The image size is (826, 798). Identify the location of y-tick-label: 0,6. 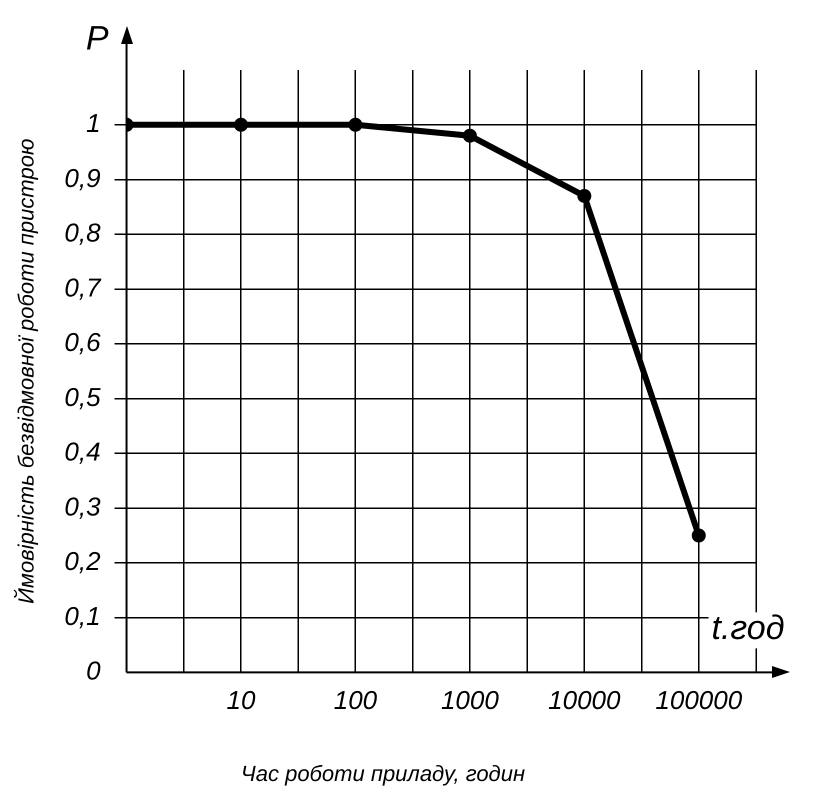
(83, 342).